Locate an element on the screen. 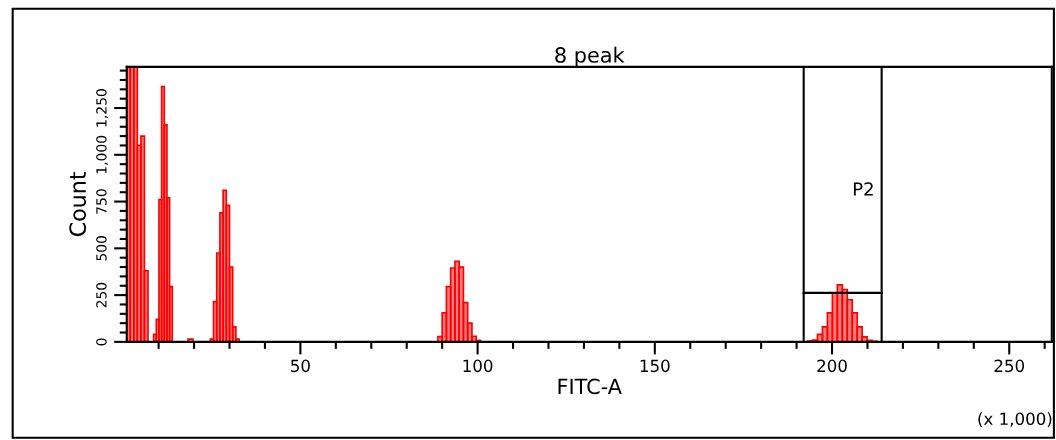  y-axis-title: Count is located at coordinates (78, 204).